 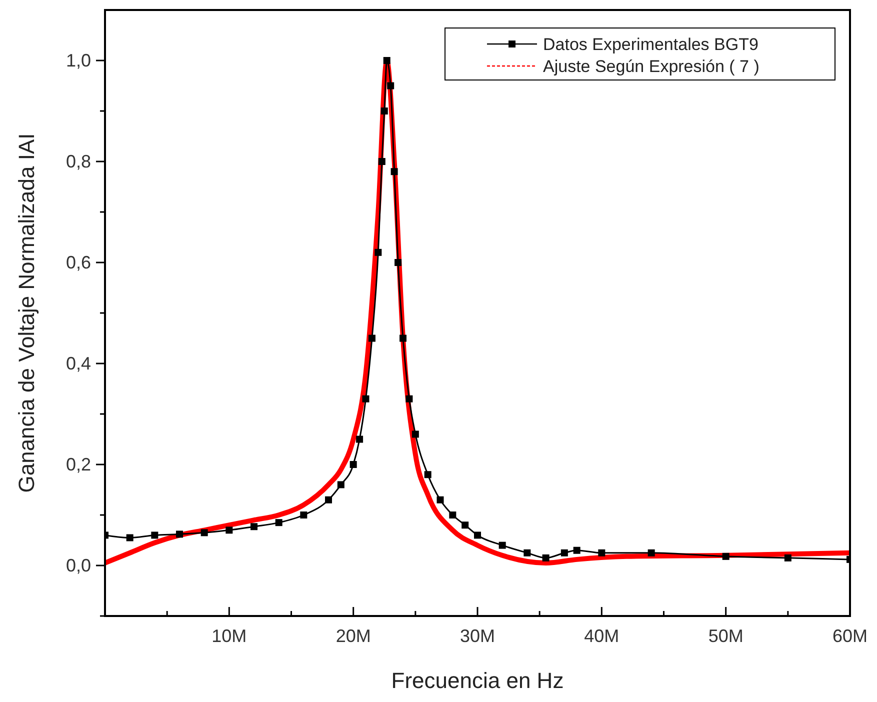 I want to click on y-tick-label: 0,8, so click(x=78, y=162).